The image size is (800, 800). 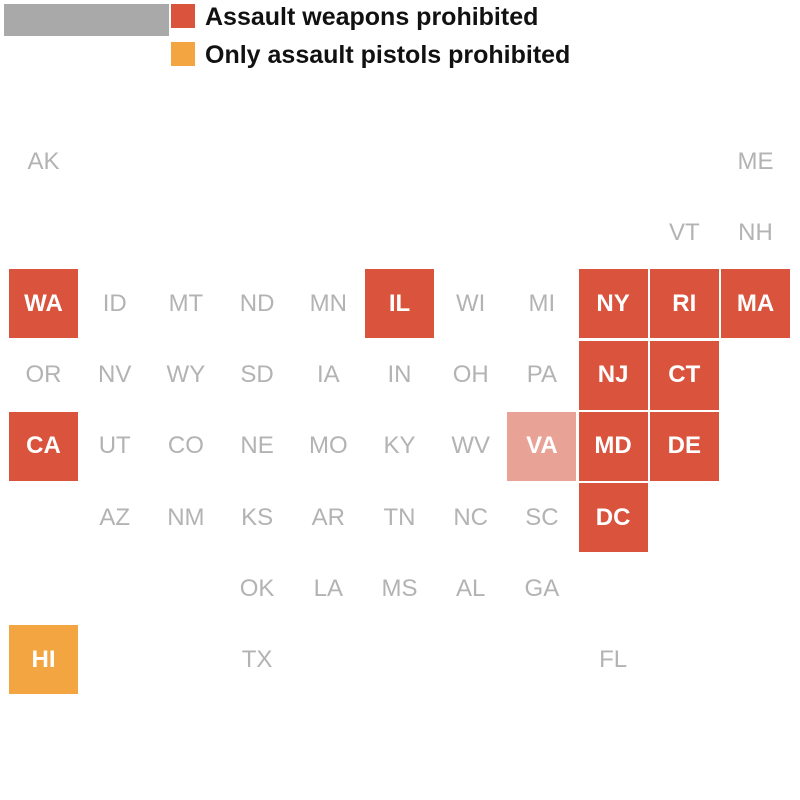 What do you see at coordinates (613, 517) in the screenshot?
I see `state-tile-dc: DC` at bounding box center [613, 517].